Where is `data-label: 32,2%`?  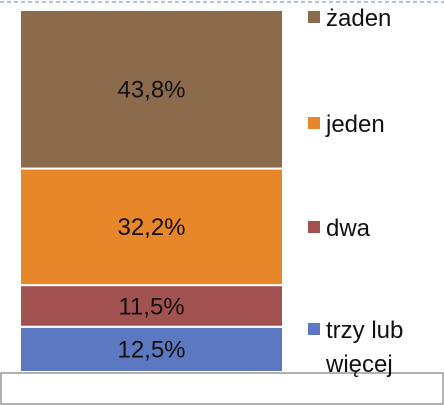
data-label: 32,2% is located at coordinates (151, 227).